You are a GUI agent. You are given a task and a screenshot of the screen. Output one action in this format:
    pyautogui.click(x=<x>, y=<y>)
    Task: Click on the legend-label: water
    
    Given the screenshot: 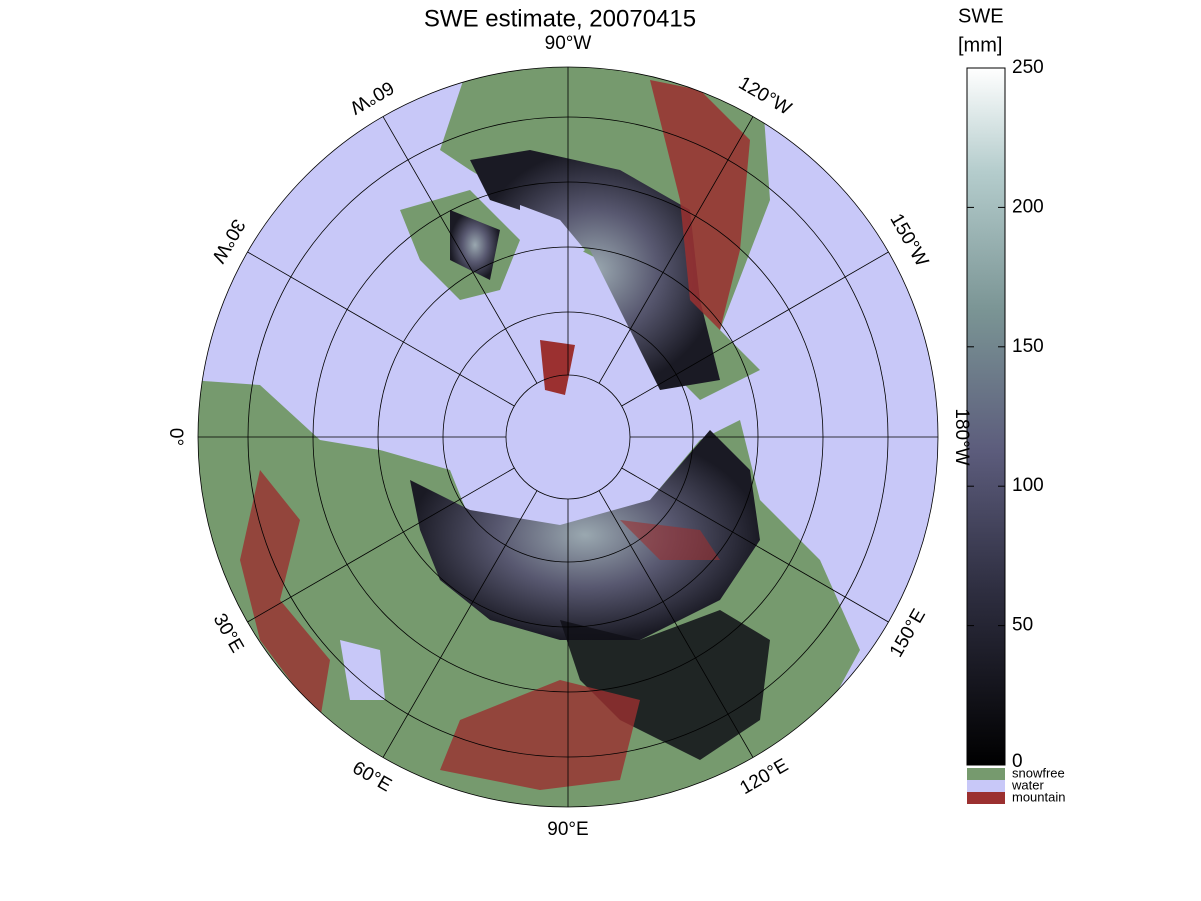 What is the action you would take?
    pyautogui.click(x=1027, y=784)
    